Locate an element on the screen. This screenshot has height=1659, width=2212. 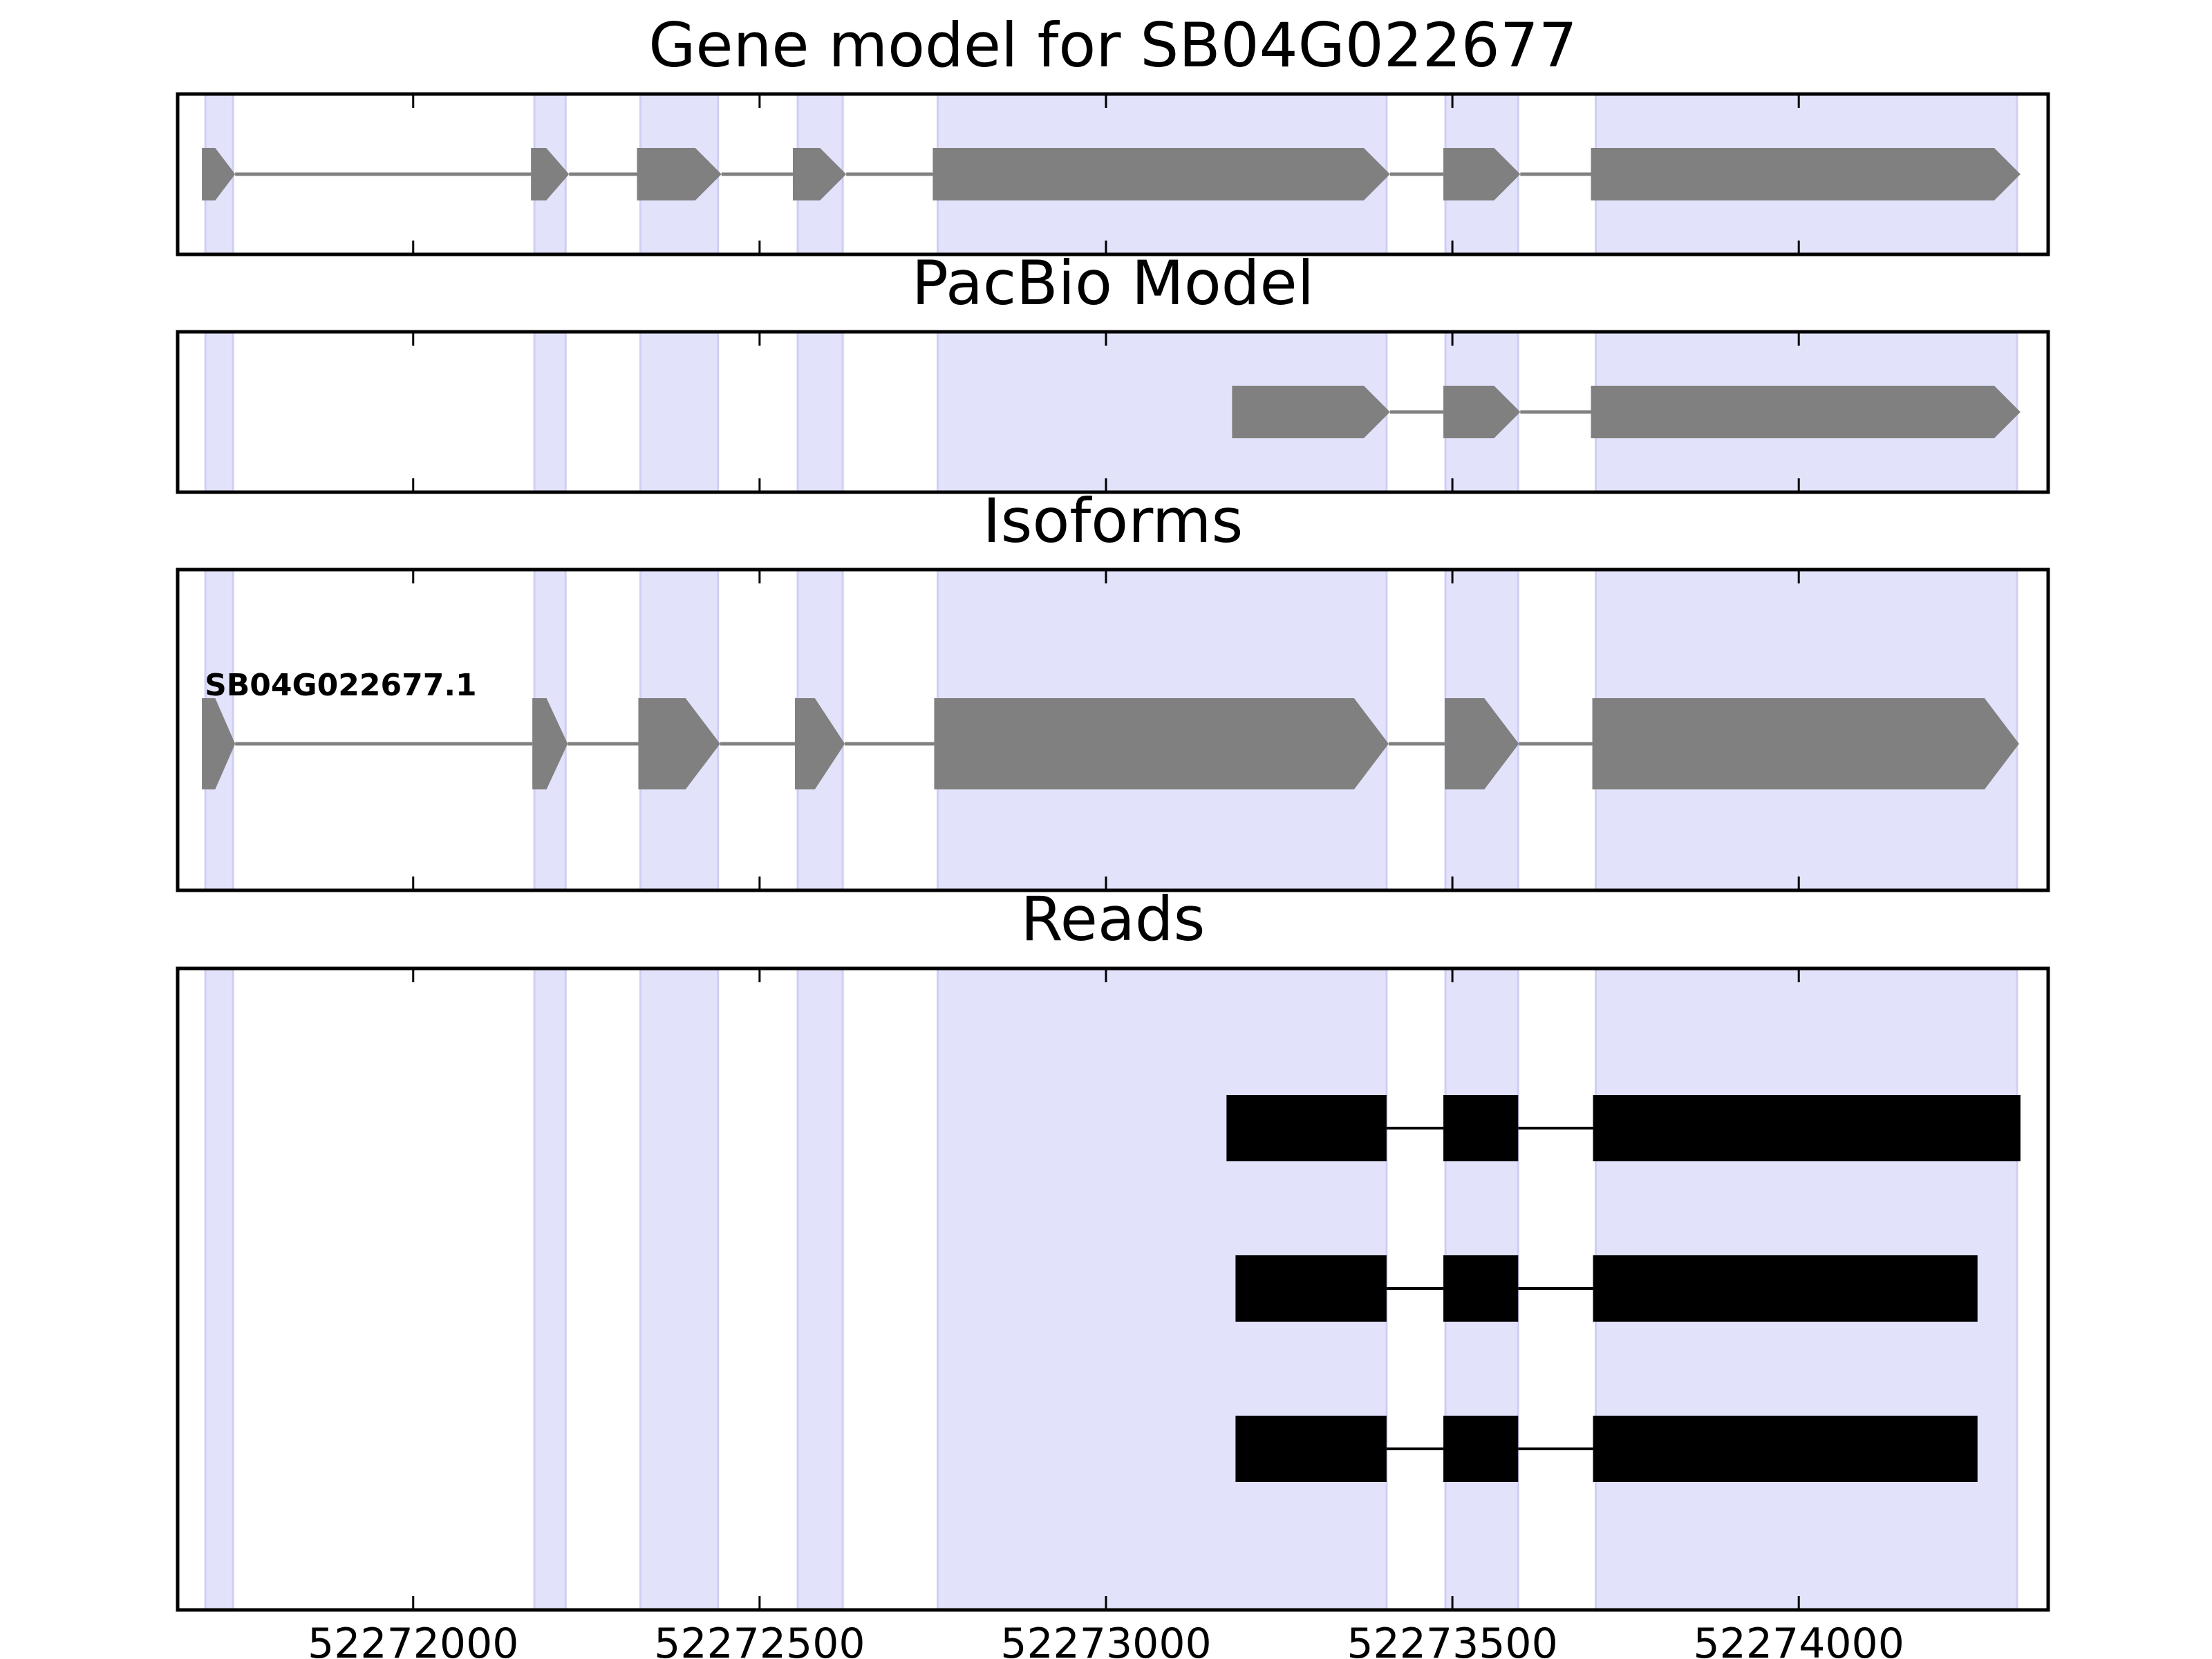
x-tick-label: 52273000 is located at coordinates (1105, 1639).